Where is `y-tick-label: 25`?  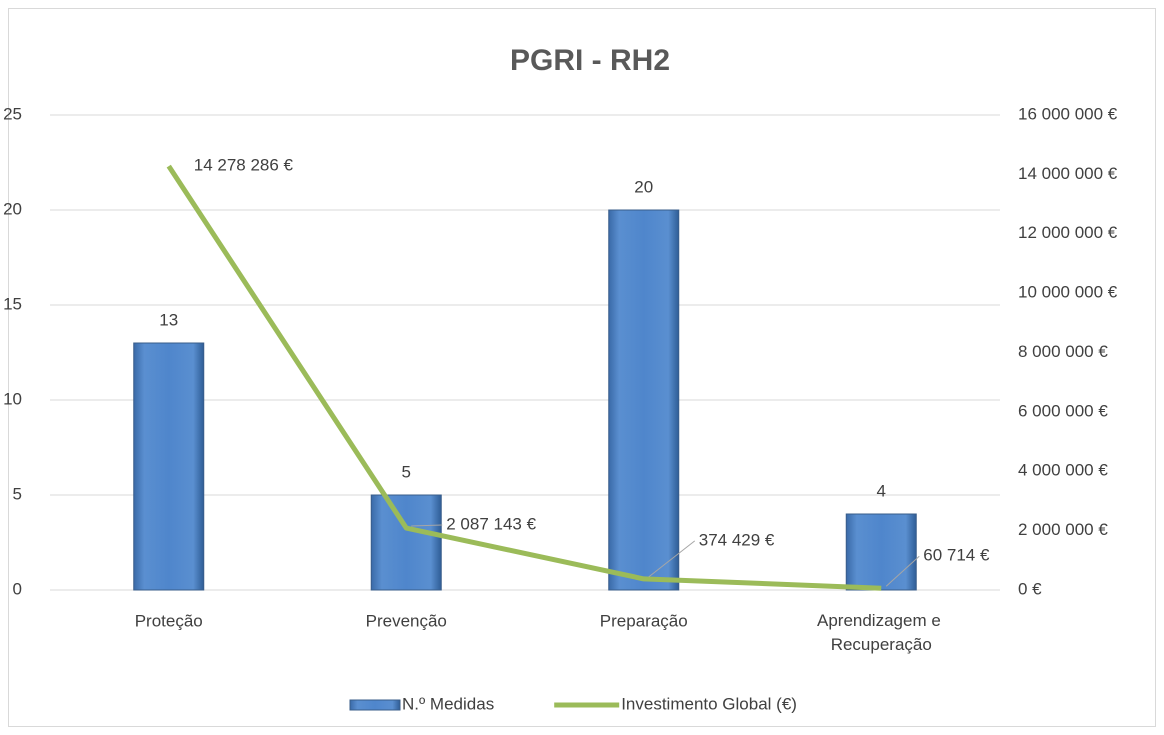 y-tick-label: 25 is located at coordinates (12, 113).